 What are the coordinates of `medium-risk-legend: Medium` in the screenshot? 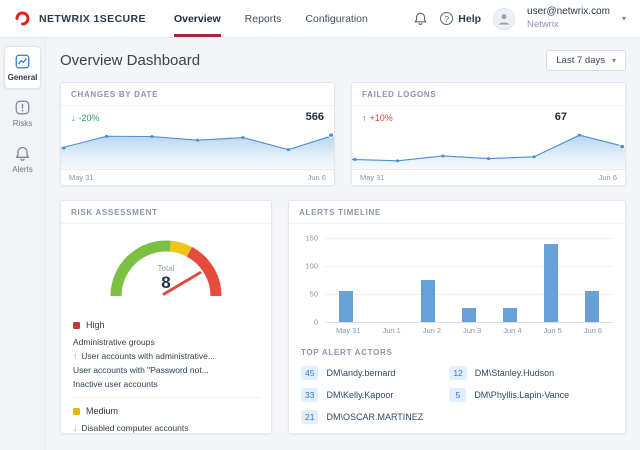 It's located at (167, 411).